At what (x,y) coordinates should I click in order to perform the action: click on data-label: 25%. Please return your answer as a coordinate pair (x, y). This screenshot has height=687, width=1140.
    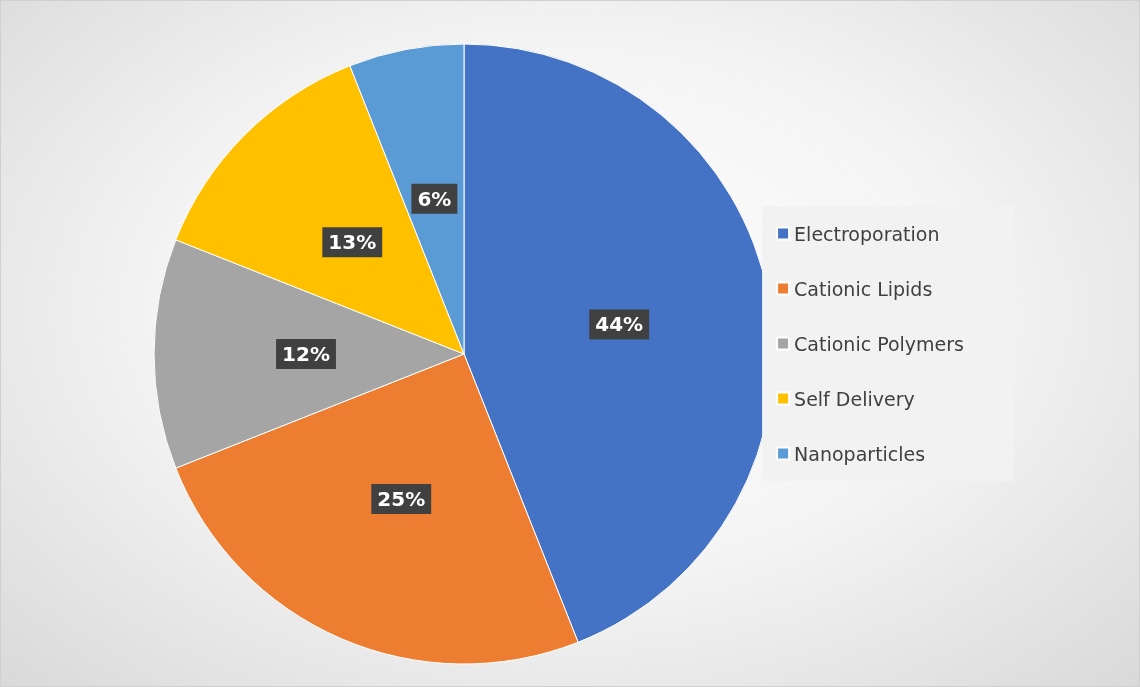
    Looking at the image, I should click on (401, 499).